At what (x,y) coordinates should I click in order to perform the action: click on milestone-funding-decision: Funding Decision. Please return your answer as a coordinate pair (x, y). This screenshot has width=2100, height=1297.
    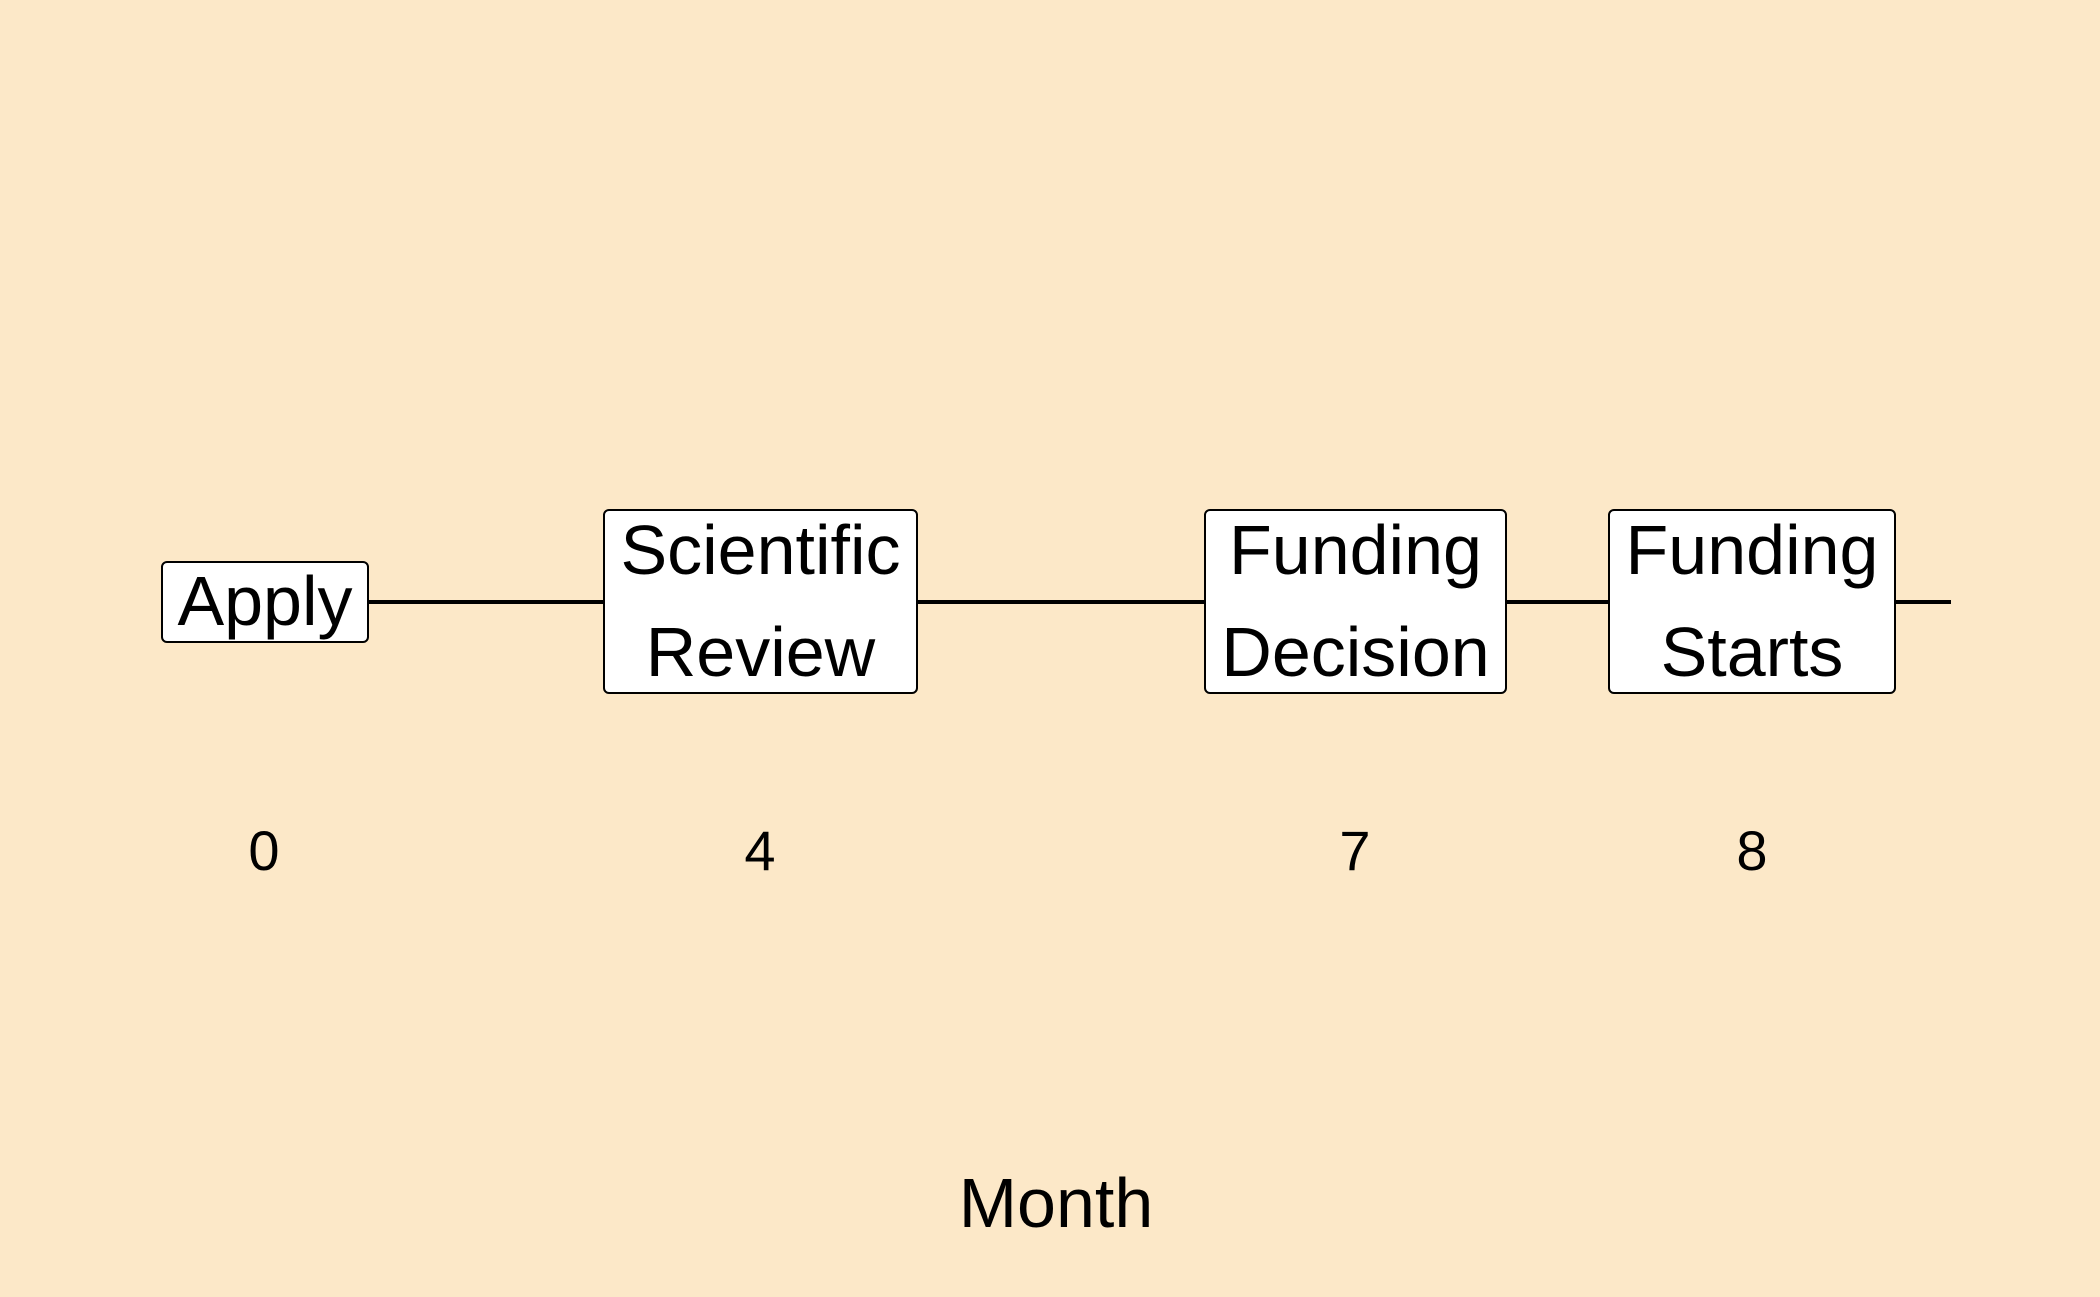
    Looking at the image, I should click on (1355, 601).